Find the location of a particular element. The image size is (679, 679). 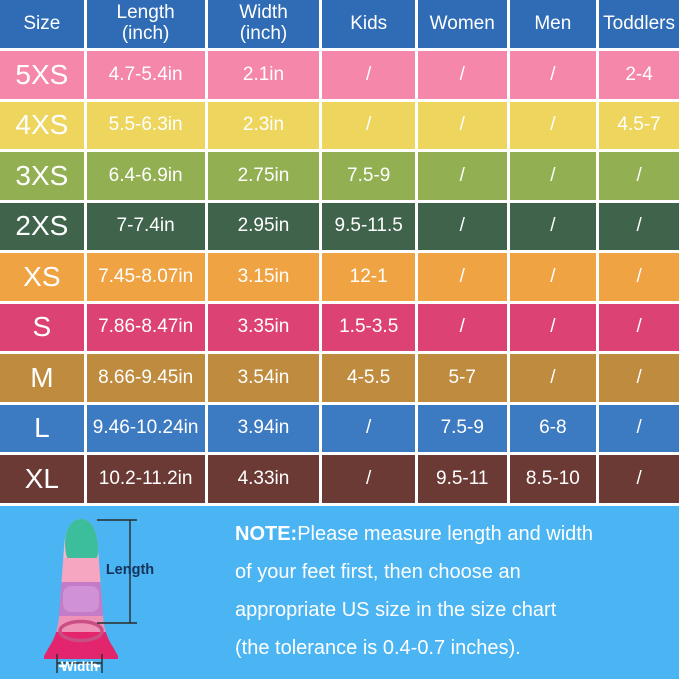

cell-2XS-men: / is located at coordinates (553, 226).